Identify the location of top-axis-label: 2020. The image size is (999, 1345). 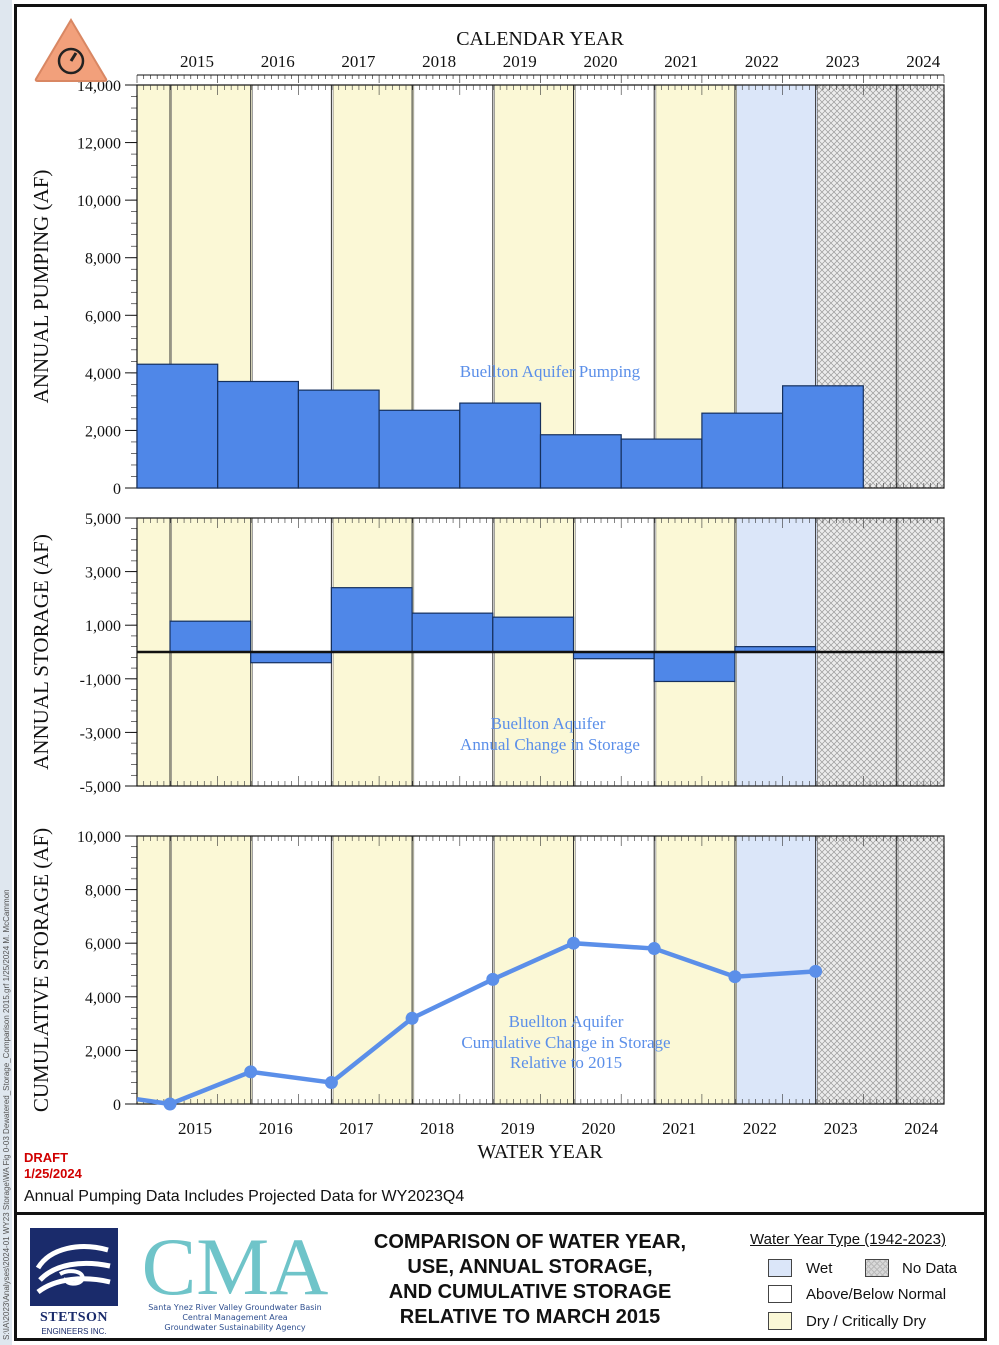
(601, 61).